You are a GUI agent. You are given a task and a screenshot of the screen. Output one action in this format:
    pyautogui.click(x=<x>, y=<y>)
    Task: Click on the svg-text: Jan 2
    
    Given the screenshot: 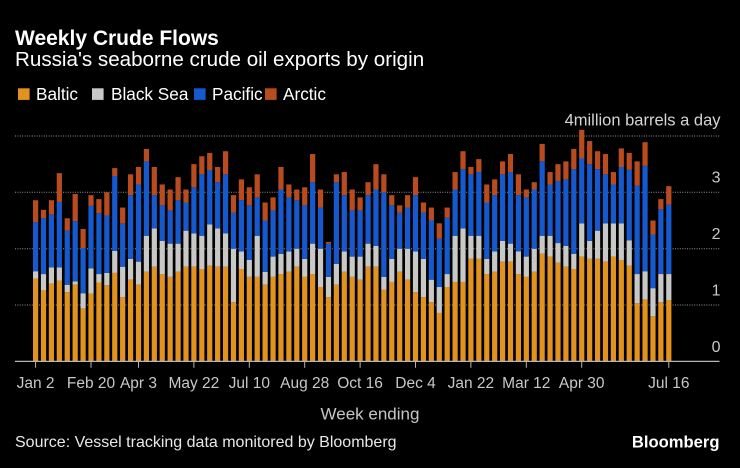 What is the action you would take?
    pyautogui.click(x=36, y=383)
    